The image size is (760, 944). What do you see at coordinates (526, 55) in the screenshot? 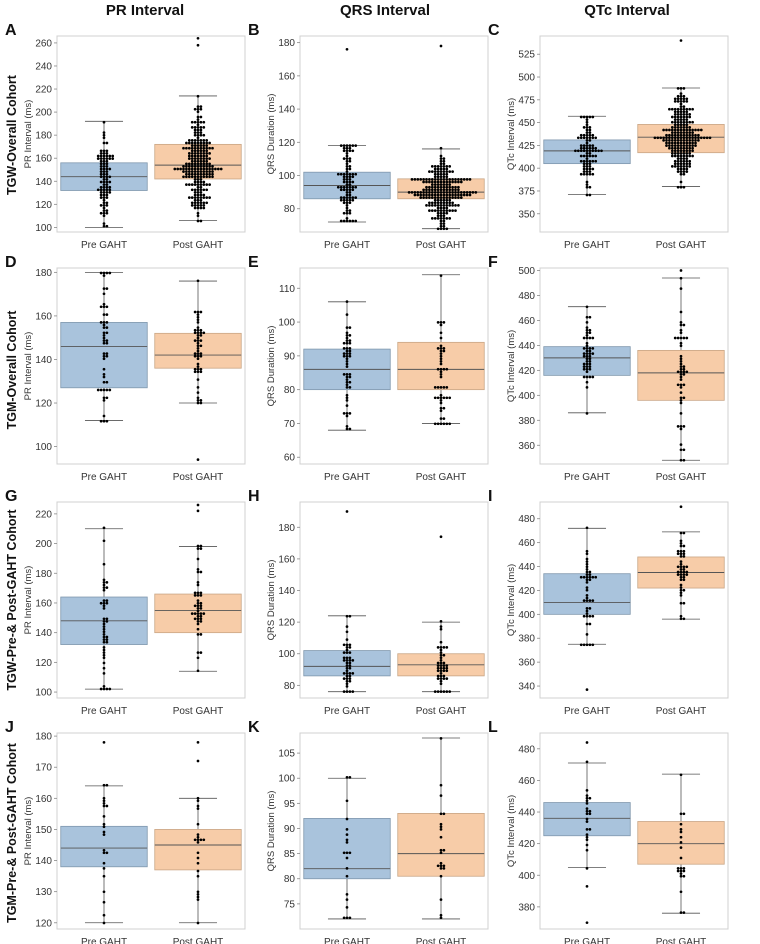
I see `y-tick-label: 525` at bounding box center [526, 55].